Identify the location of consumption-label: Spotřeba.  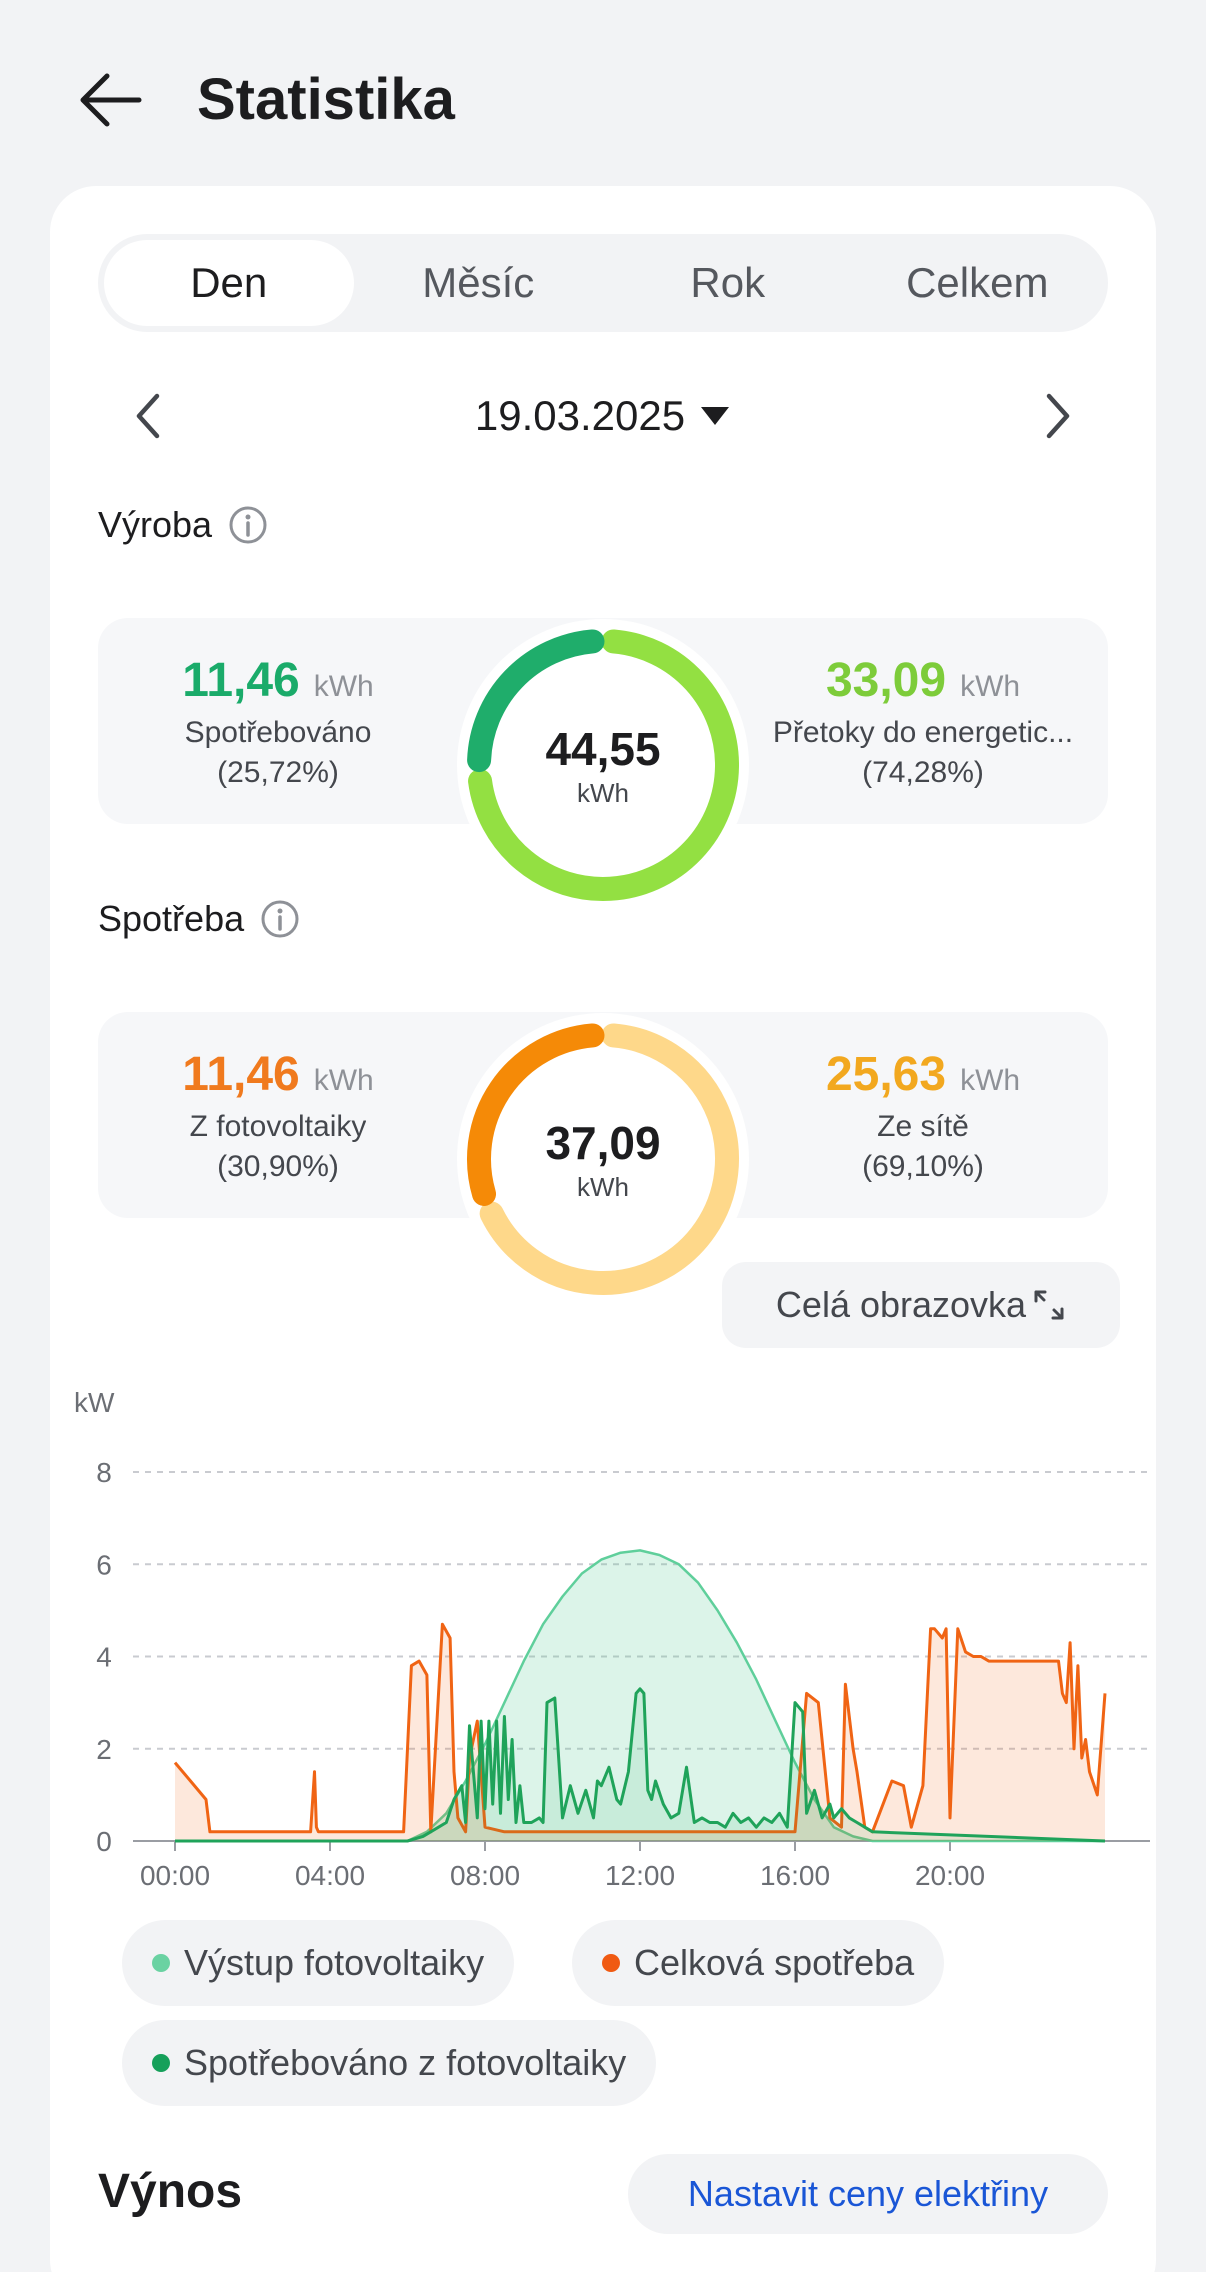
(171, 918).